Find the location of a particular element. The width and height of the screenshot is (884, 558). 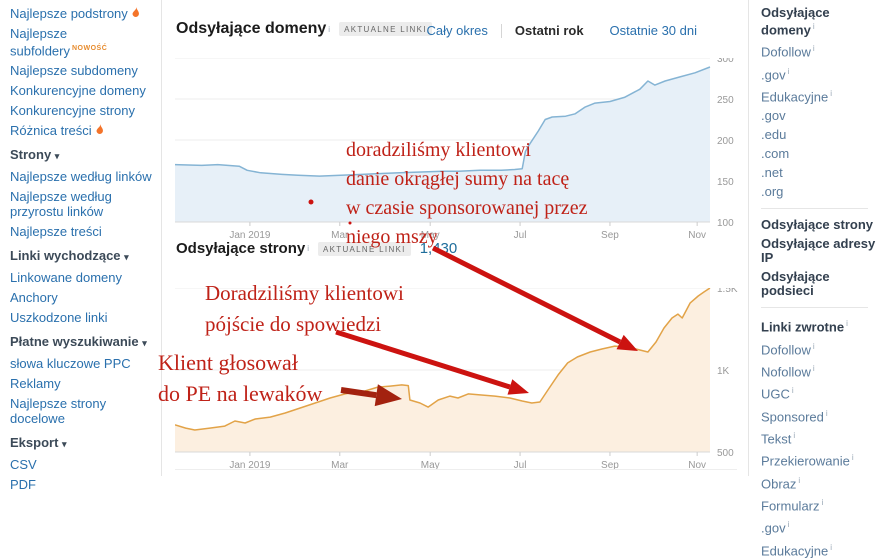

sidebar-item-roznica-tresci: Różnica treści is located at coordinates (83, 130).